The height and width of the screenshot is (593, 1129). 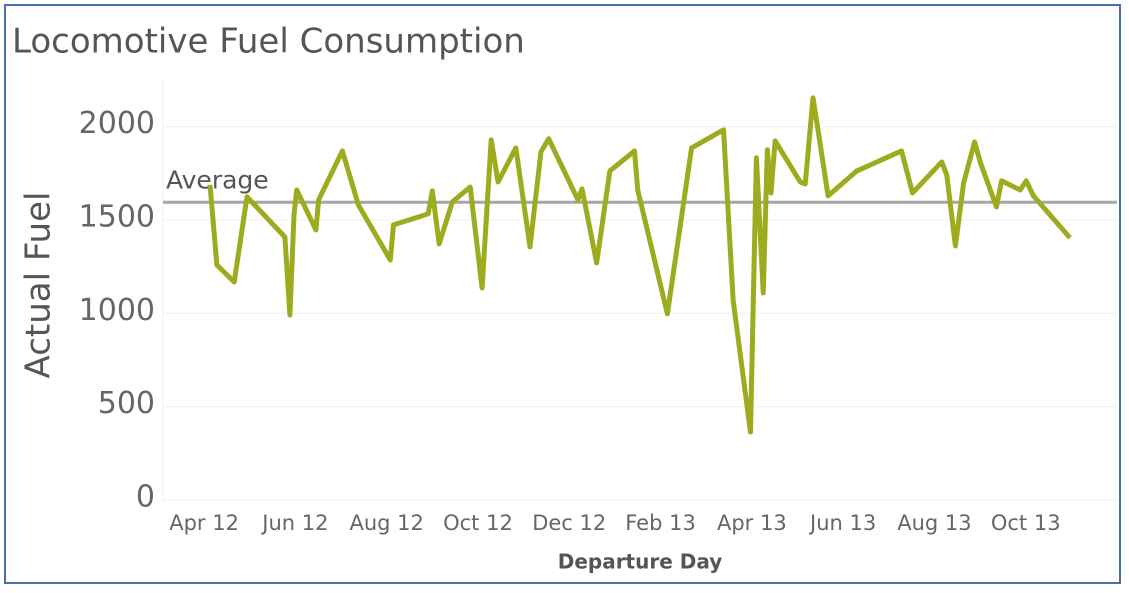 I want to click on x-tick-label: Jun 13, so click(x=842, y=523).